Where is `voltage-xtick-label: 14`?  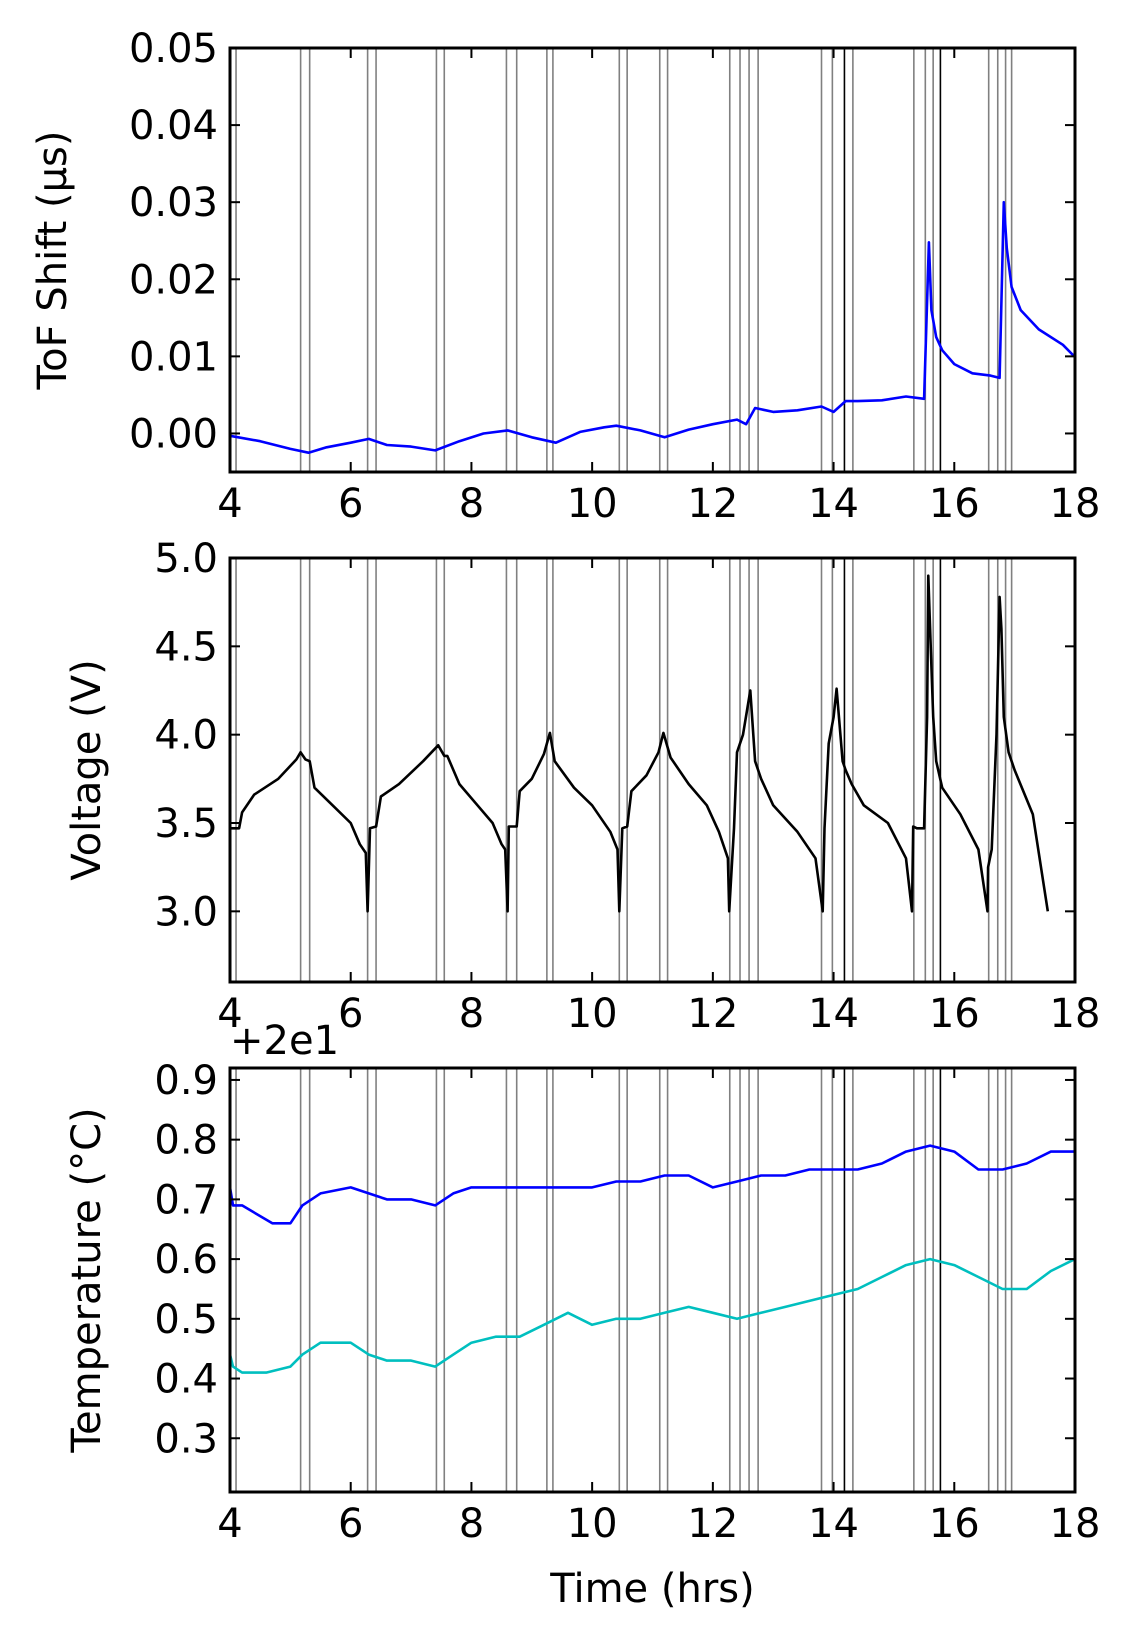 voltage-xtick-label: 14 is located at coordinates (833, 1014).